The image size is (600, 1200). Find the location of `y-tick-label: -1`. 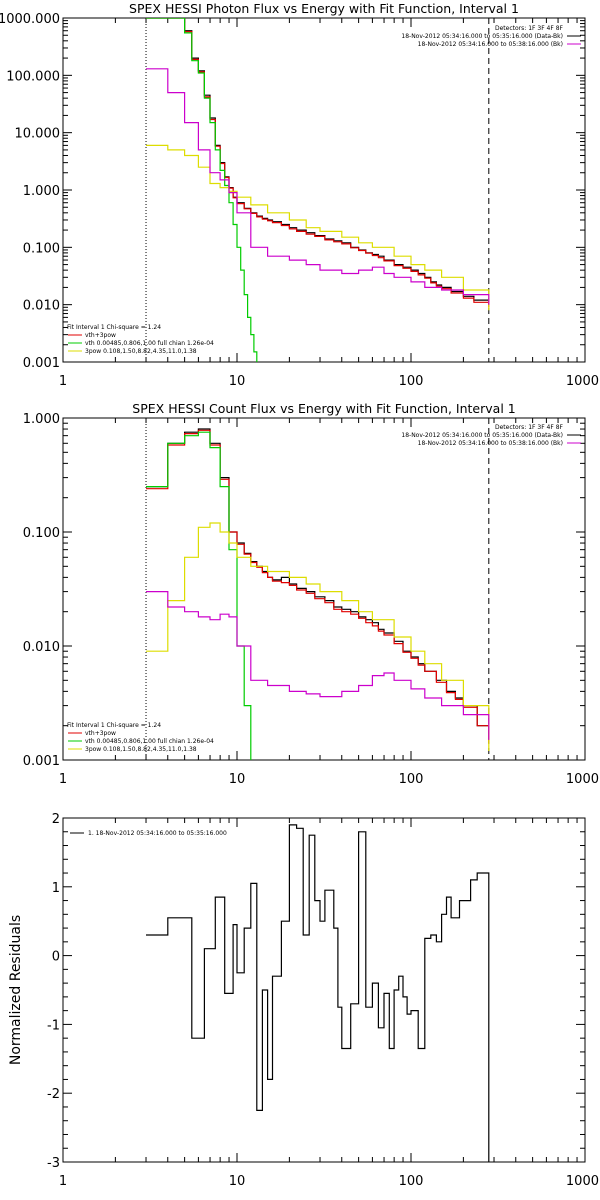

y-tick-label: -1 is located at coordinates (53, 1025).